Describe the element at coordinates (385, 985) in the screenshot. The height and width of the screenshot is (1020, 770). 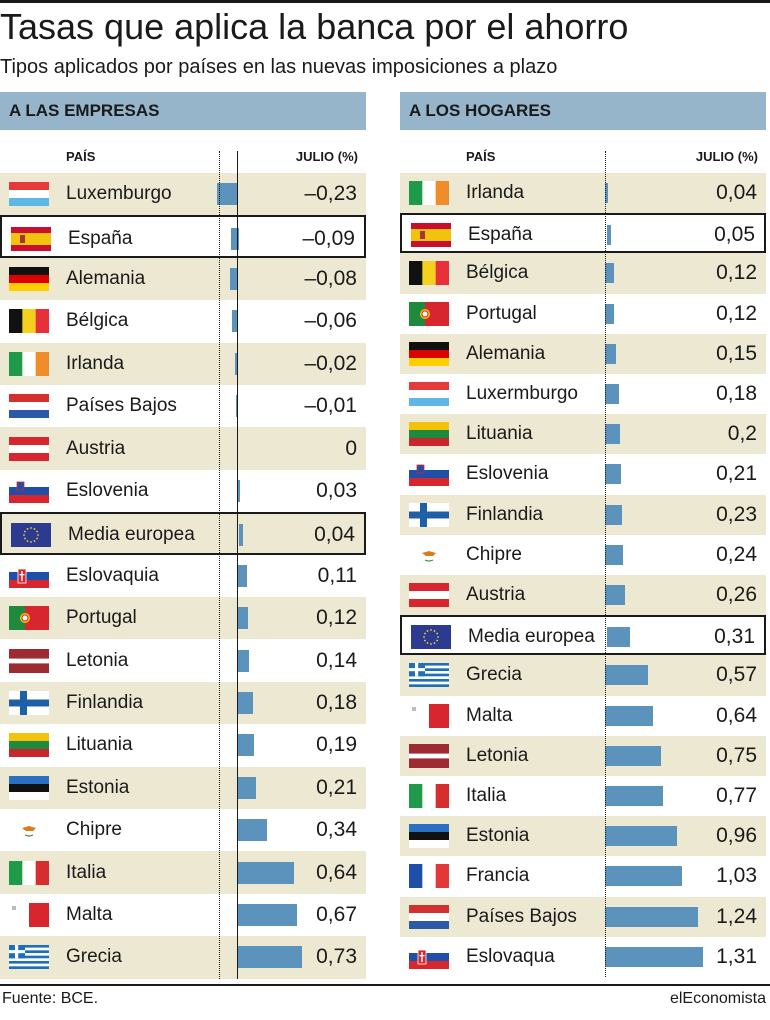
I see `bottom-rule` at that location.